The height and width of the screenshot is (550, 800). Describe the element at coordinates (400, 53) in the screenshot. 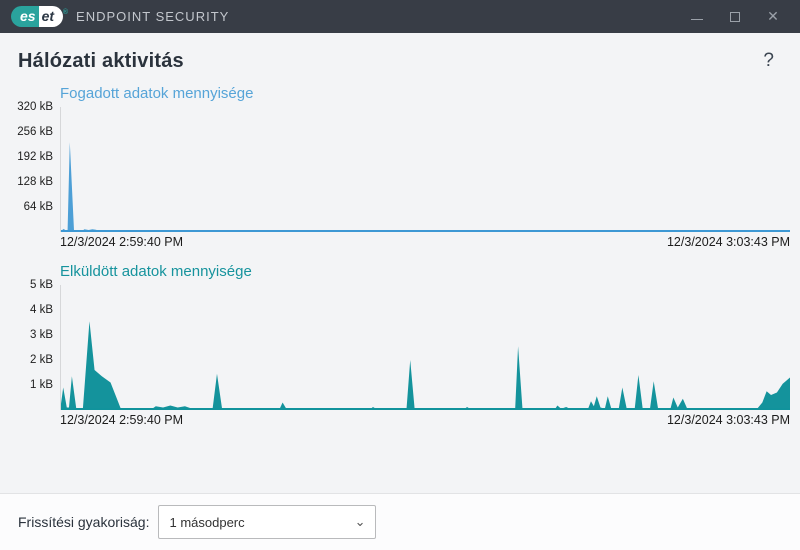

I see `page-header: Hálózati aktivitás ?` at that location.